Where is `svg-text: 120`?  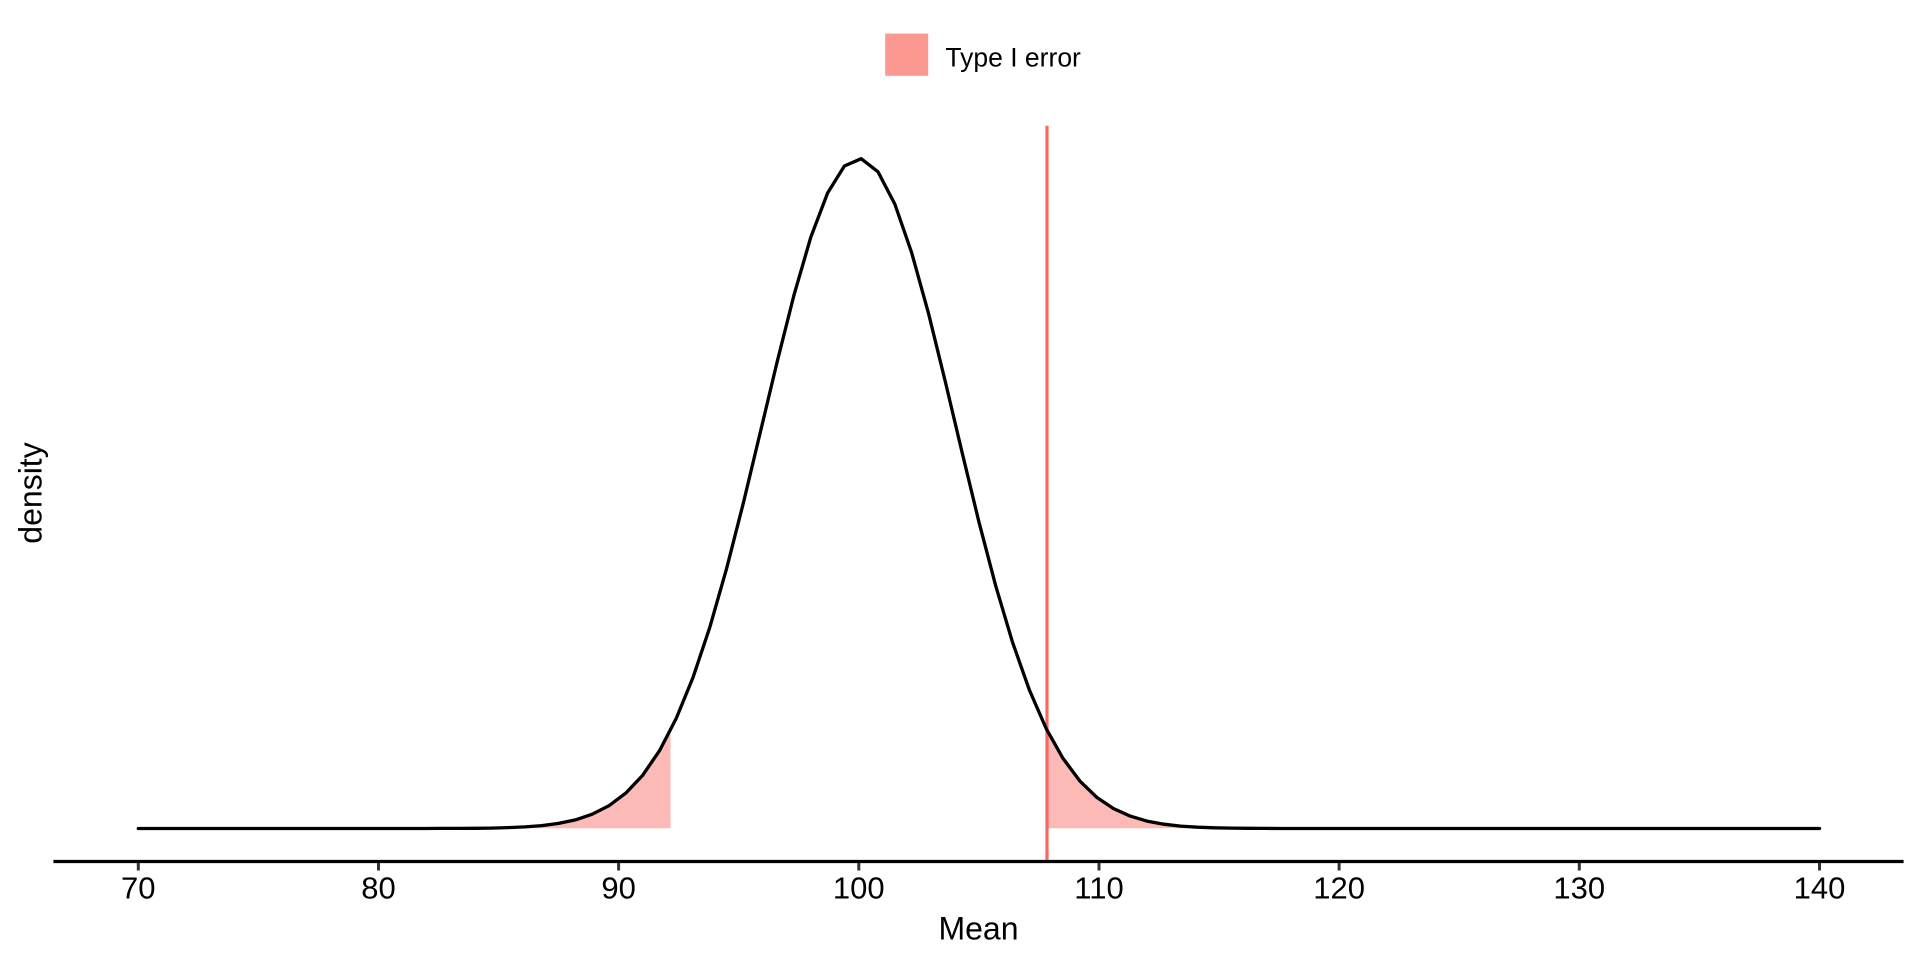 svg-text: 120 is located at coordinates (1339, 888).